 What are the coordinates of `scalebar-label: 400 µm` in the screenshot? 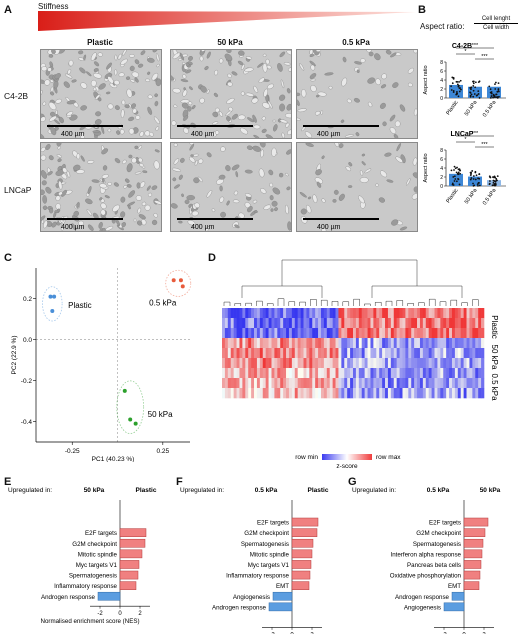 It's located at (73, 134).